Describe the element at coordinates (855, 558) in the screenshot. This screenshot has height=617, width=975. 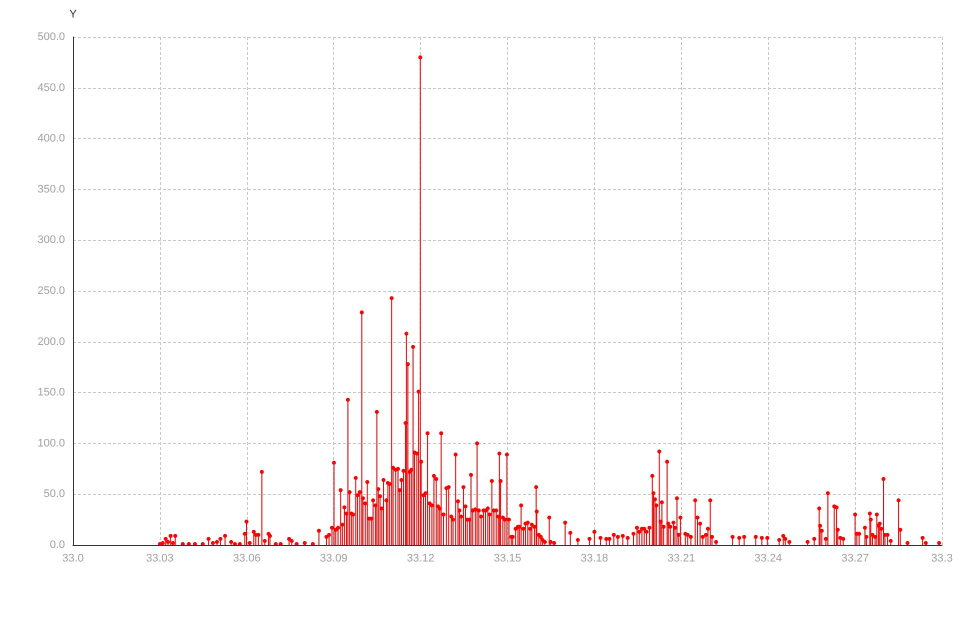
I see `x-tick-label: 33.27` at that location.